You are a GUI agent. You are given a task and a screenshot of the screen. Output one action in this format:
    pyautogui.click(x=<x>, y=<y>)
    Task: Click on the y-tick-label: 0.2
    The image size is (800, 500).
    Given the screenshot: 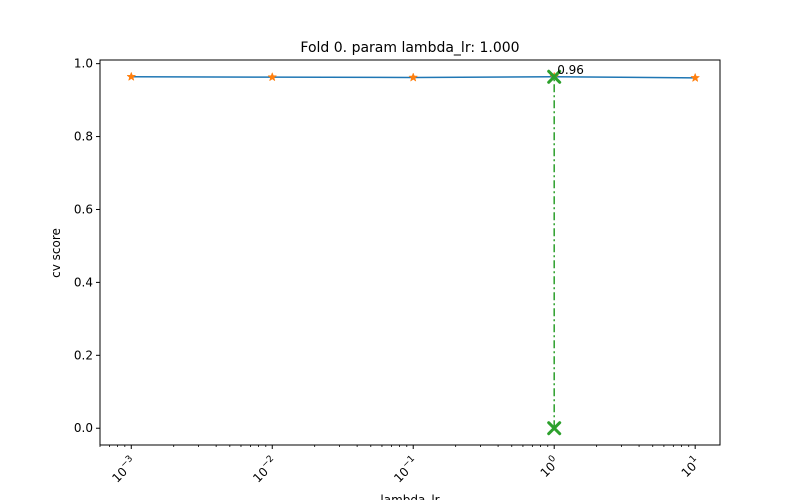 What is the action you would take?
    pyautogui.click(x=83, y=355)
    